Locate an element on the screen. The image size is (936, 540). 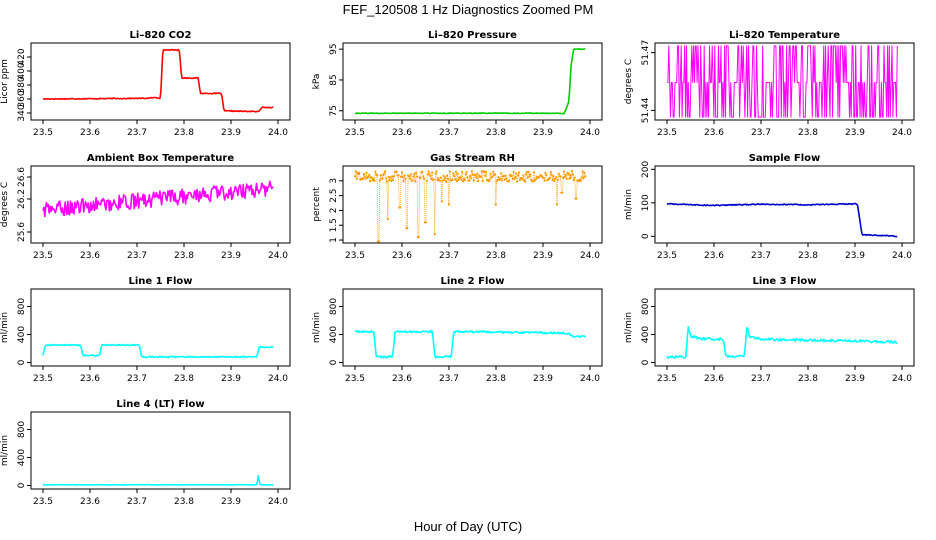
y-tick-label: 800 is located at coordinates (646, 306).